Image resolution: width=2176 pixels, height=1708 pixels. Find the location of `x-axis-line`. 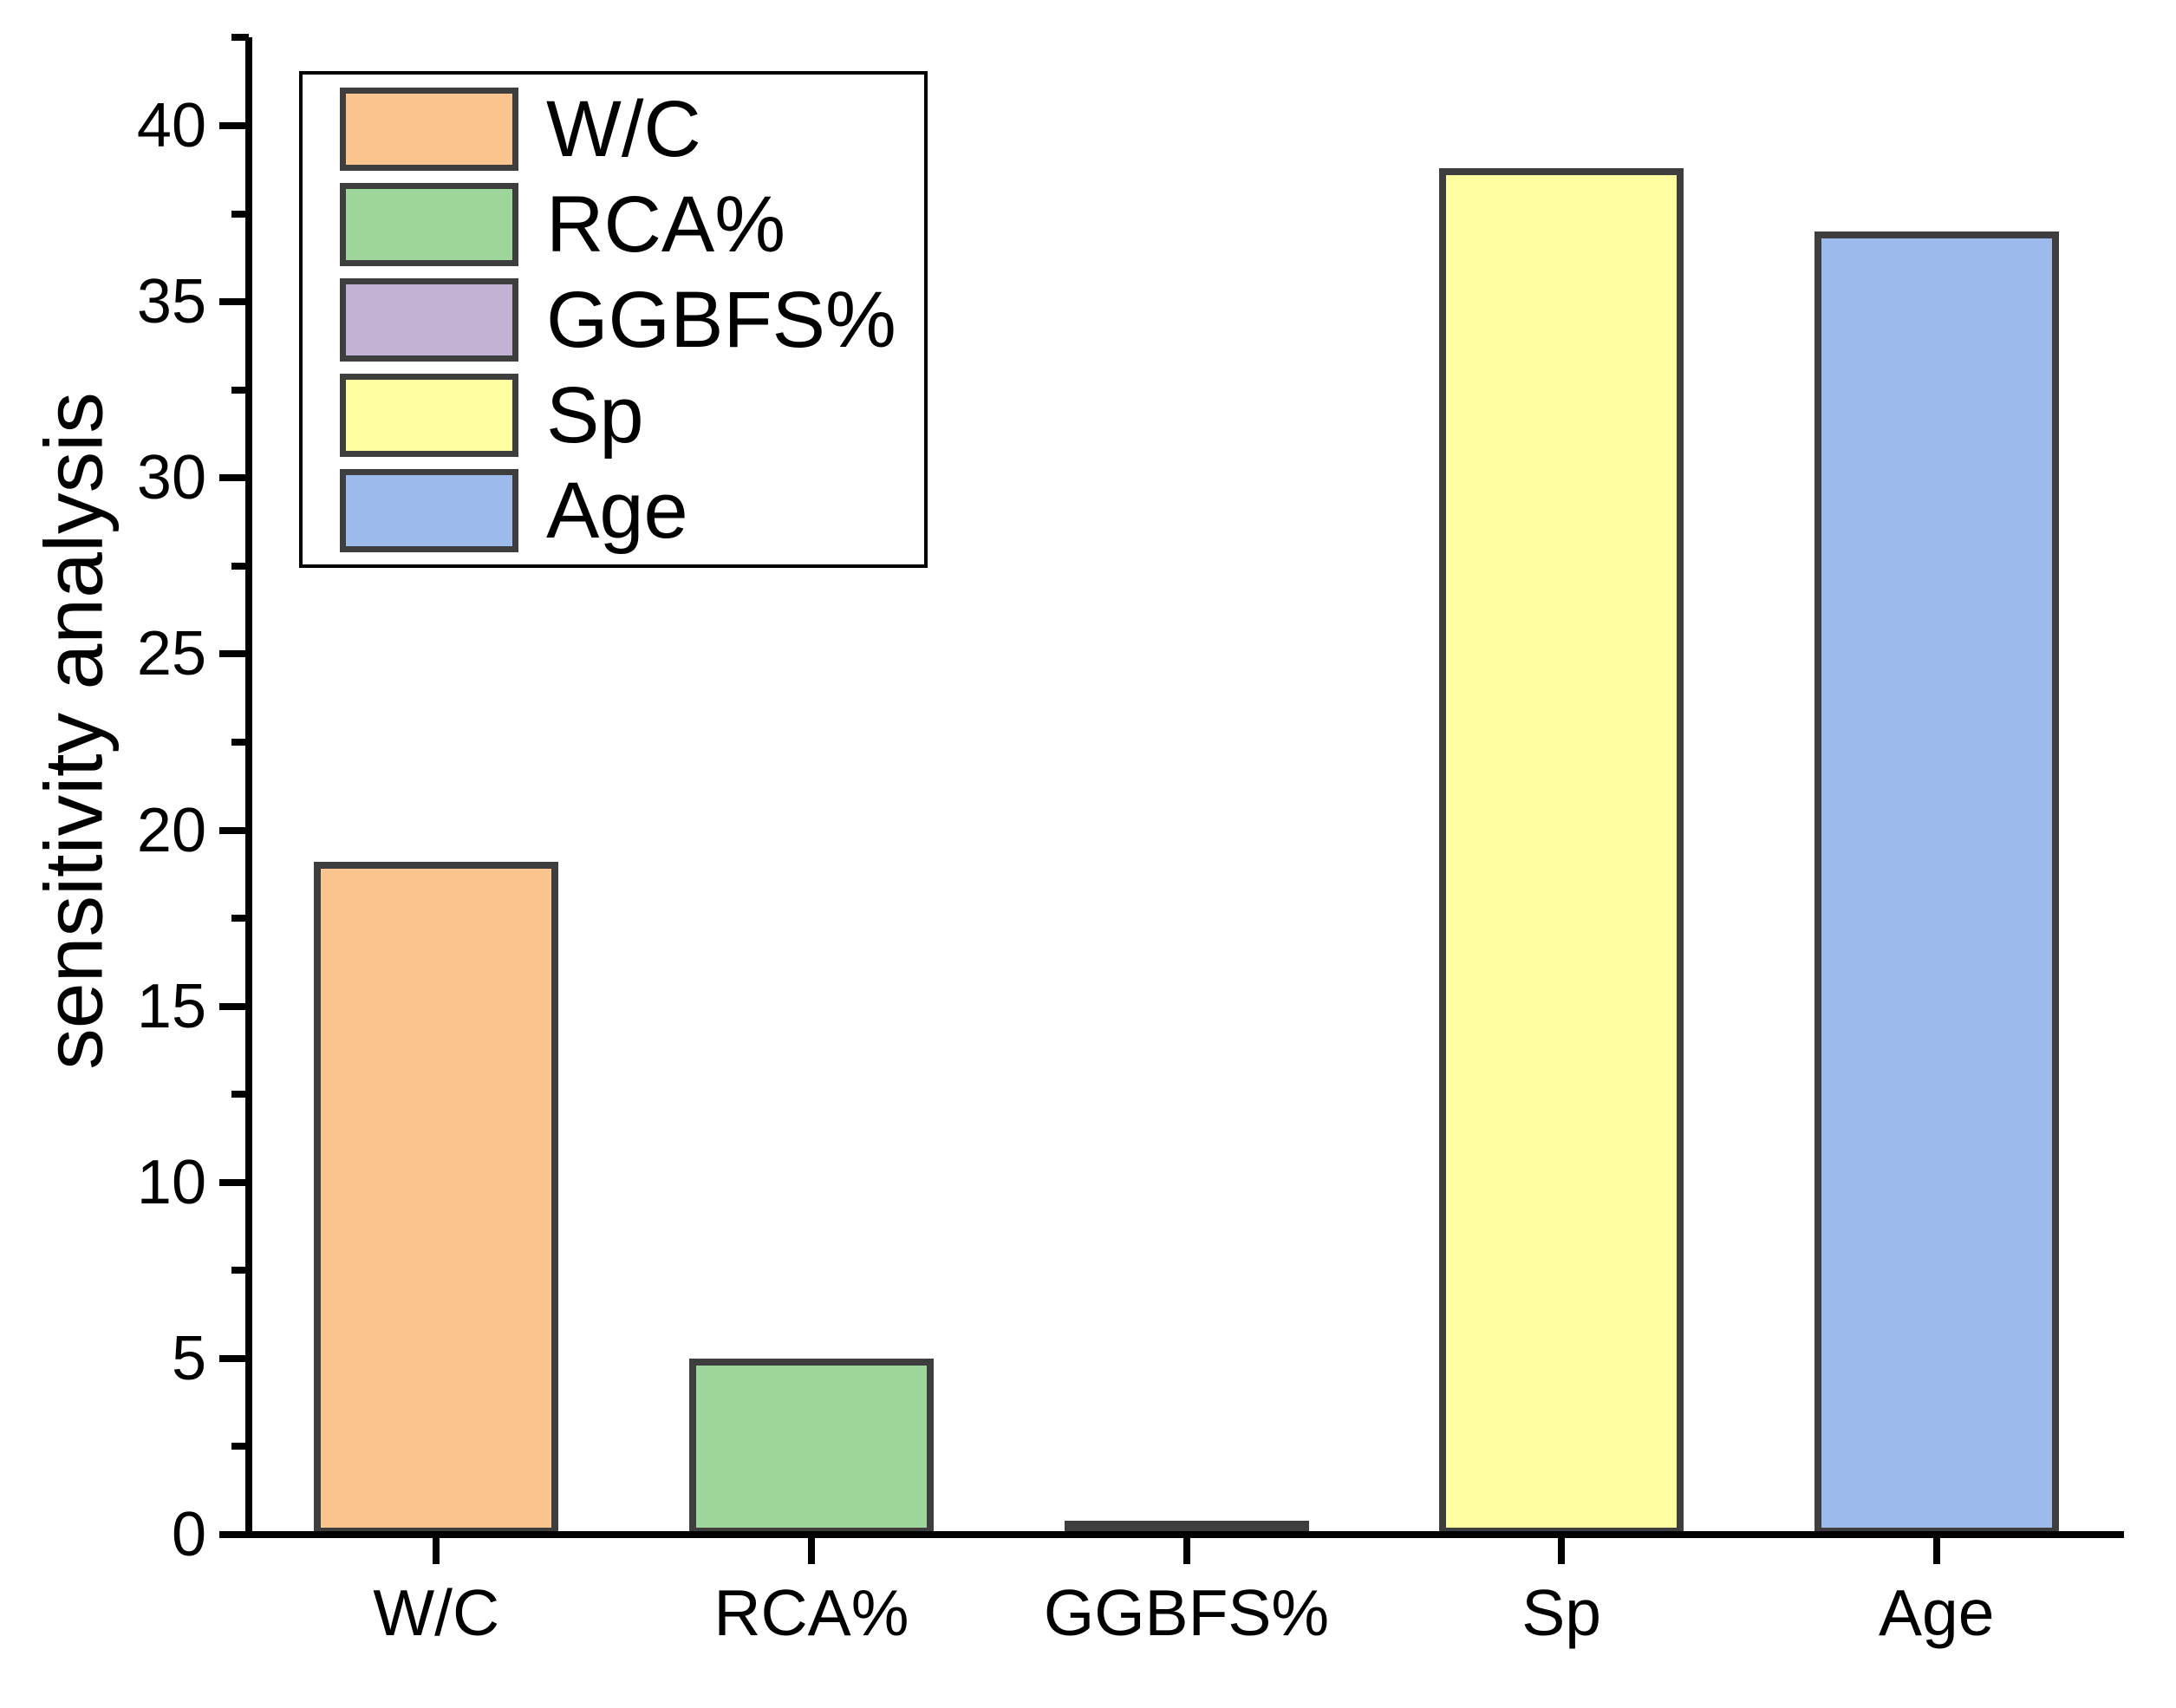

x-axis-line is located at coordinates (1184, 1534).